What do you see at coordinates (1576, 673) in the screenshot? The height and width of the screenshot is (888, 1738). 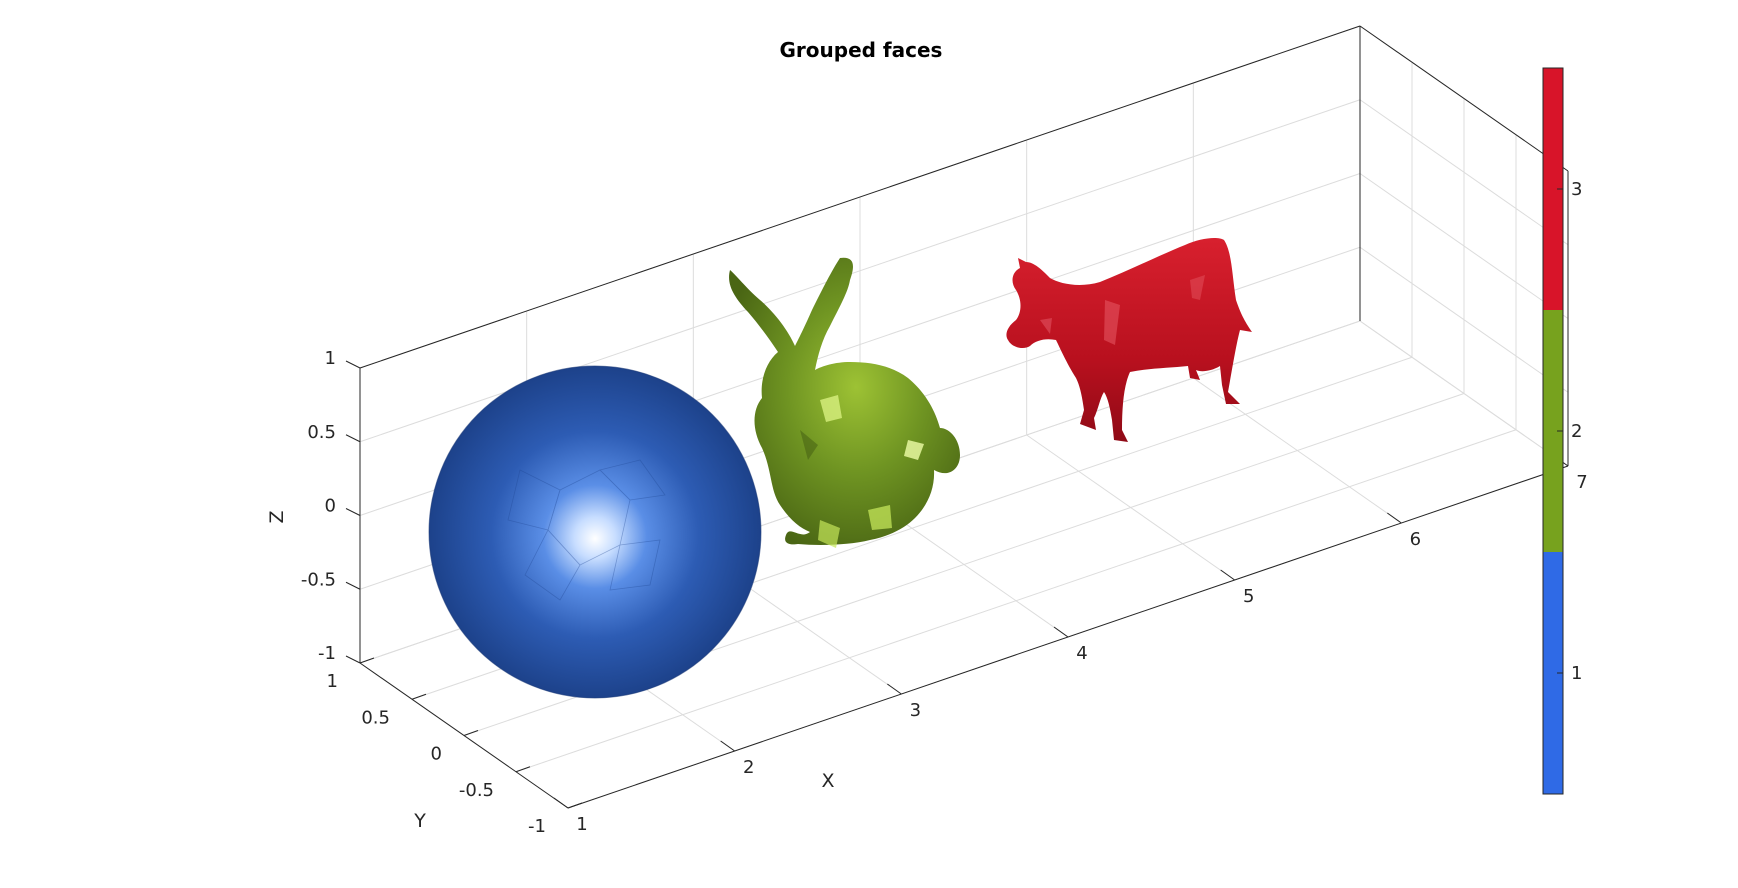 I see `colorbar-tick-label: 1` at bounding box center [1576, 673].